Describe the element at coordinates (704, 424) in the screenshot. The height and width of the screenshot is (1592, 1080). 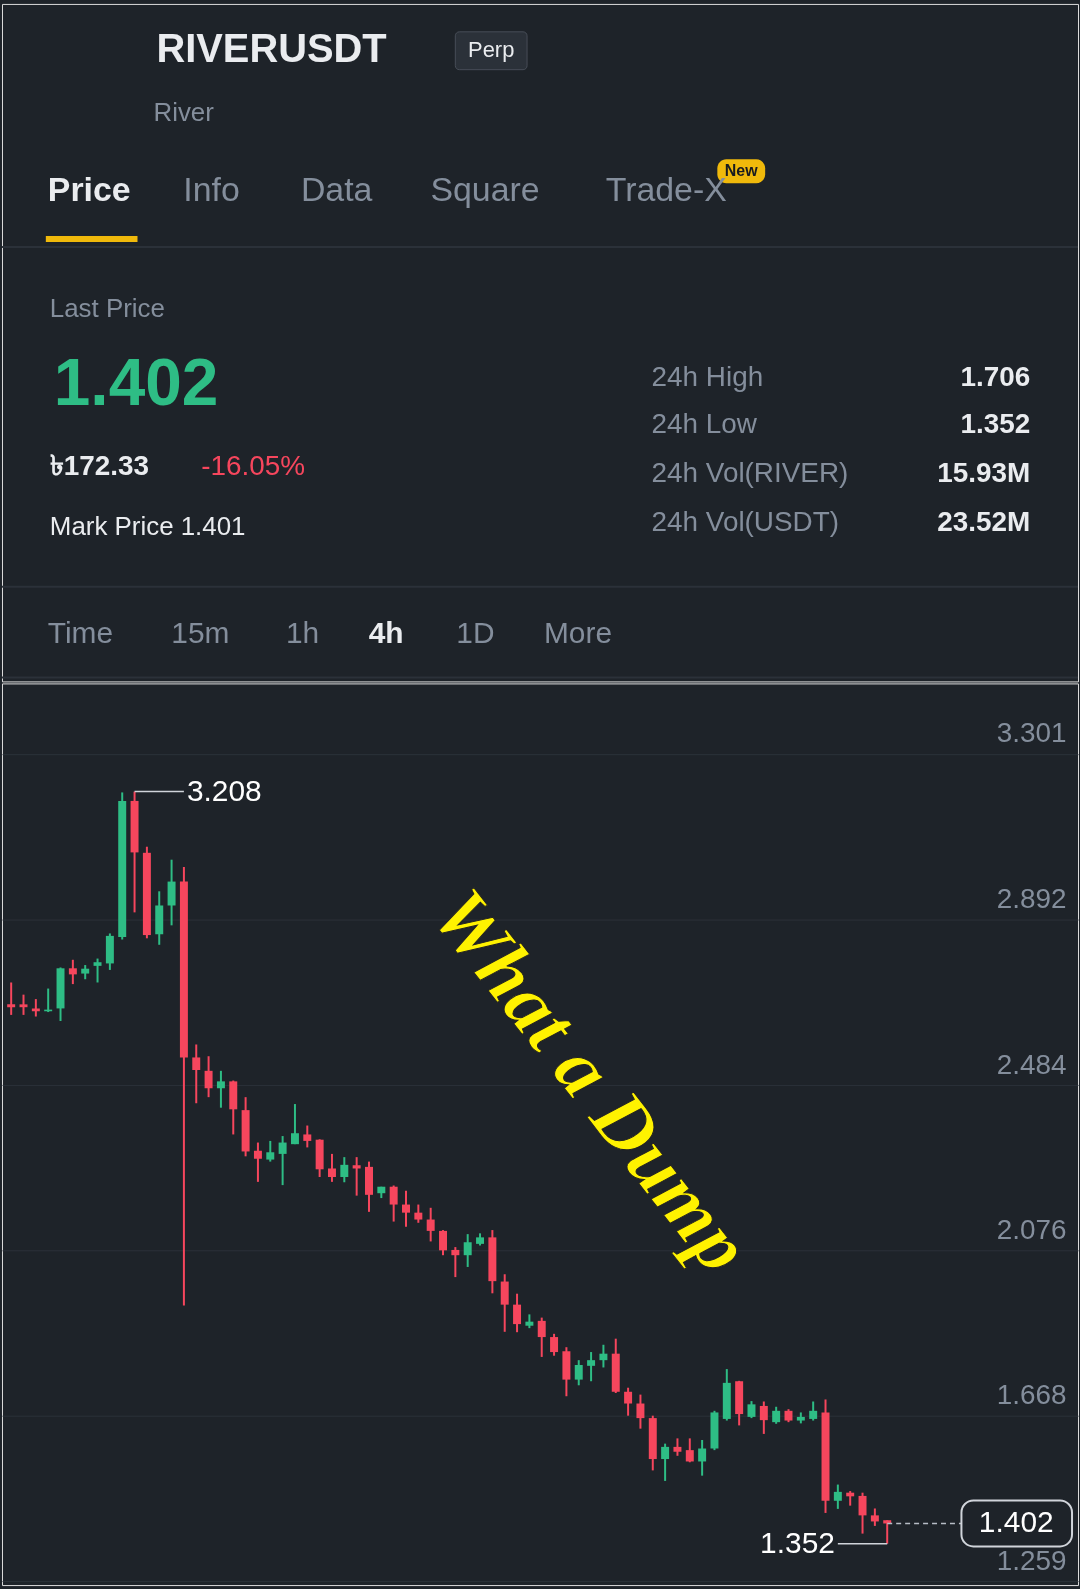
I see `text: 24h Low` at that location.